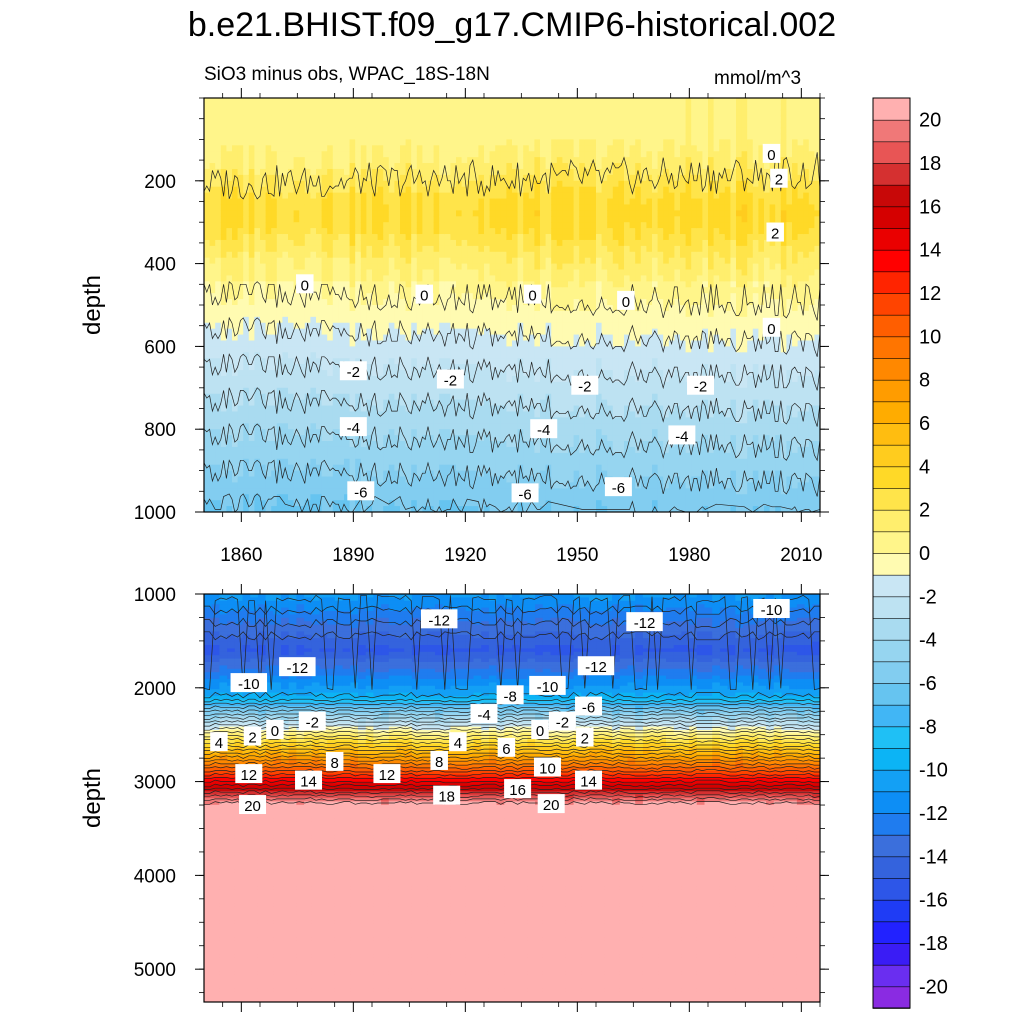  I want to click on main-title: b.e21.BHIST.f09_g17.CMIP6-historical.002, so click(512, 25).